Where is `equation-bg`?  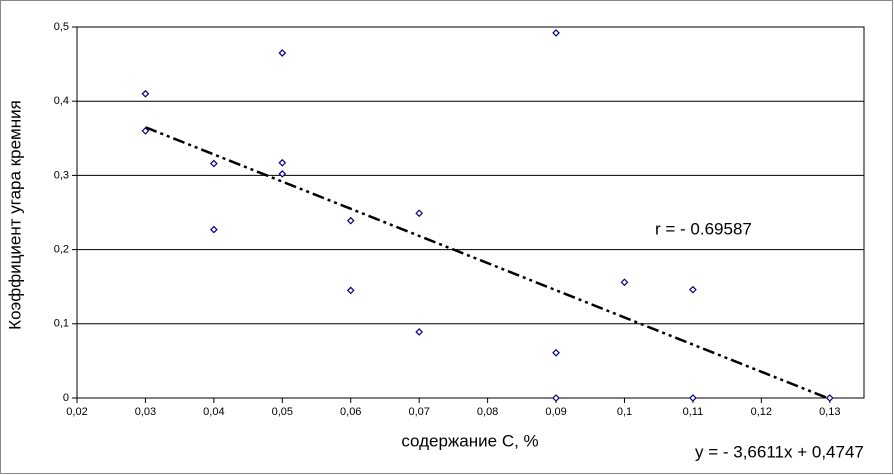
equation-bg is located at coordinates (780, 452).